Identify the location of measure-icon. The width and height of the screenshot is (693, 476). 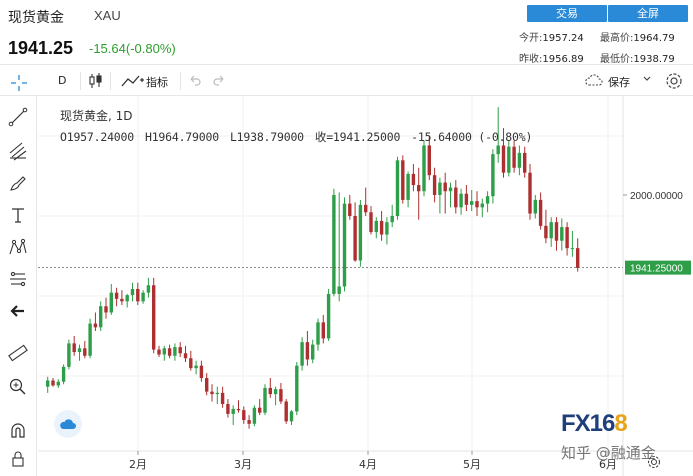
(18, 279).